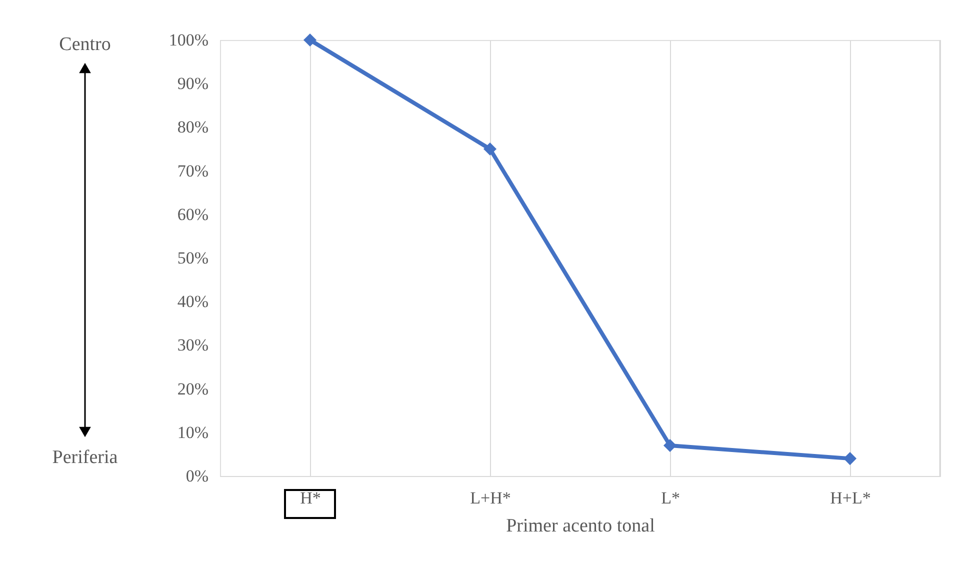 This screenshot has height=580, width=956. Describe the element at coordinates (192, 345) in the screenshot. I see `y-tick-label: 30%` at that location.